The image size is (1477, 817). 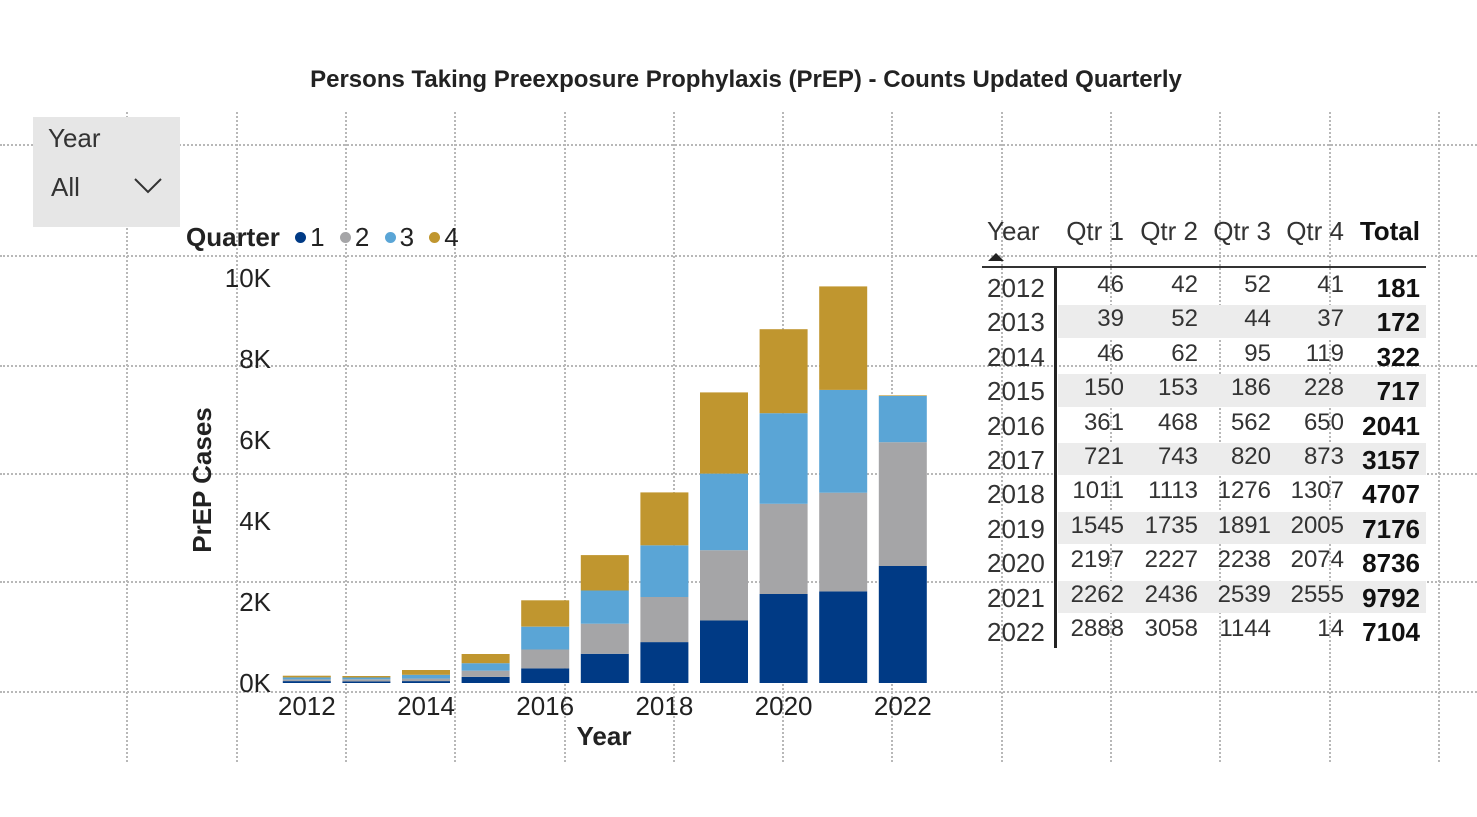 What do you see at coordinates (1389, 231) in the screenshot?
I see `table-header-total: Total` at bounding box center [1389, 231].